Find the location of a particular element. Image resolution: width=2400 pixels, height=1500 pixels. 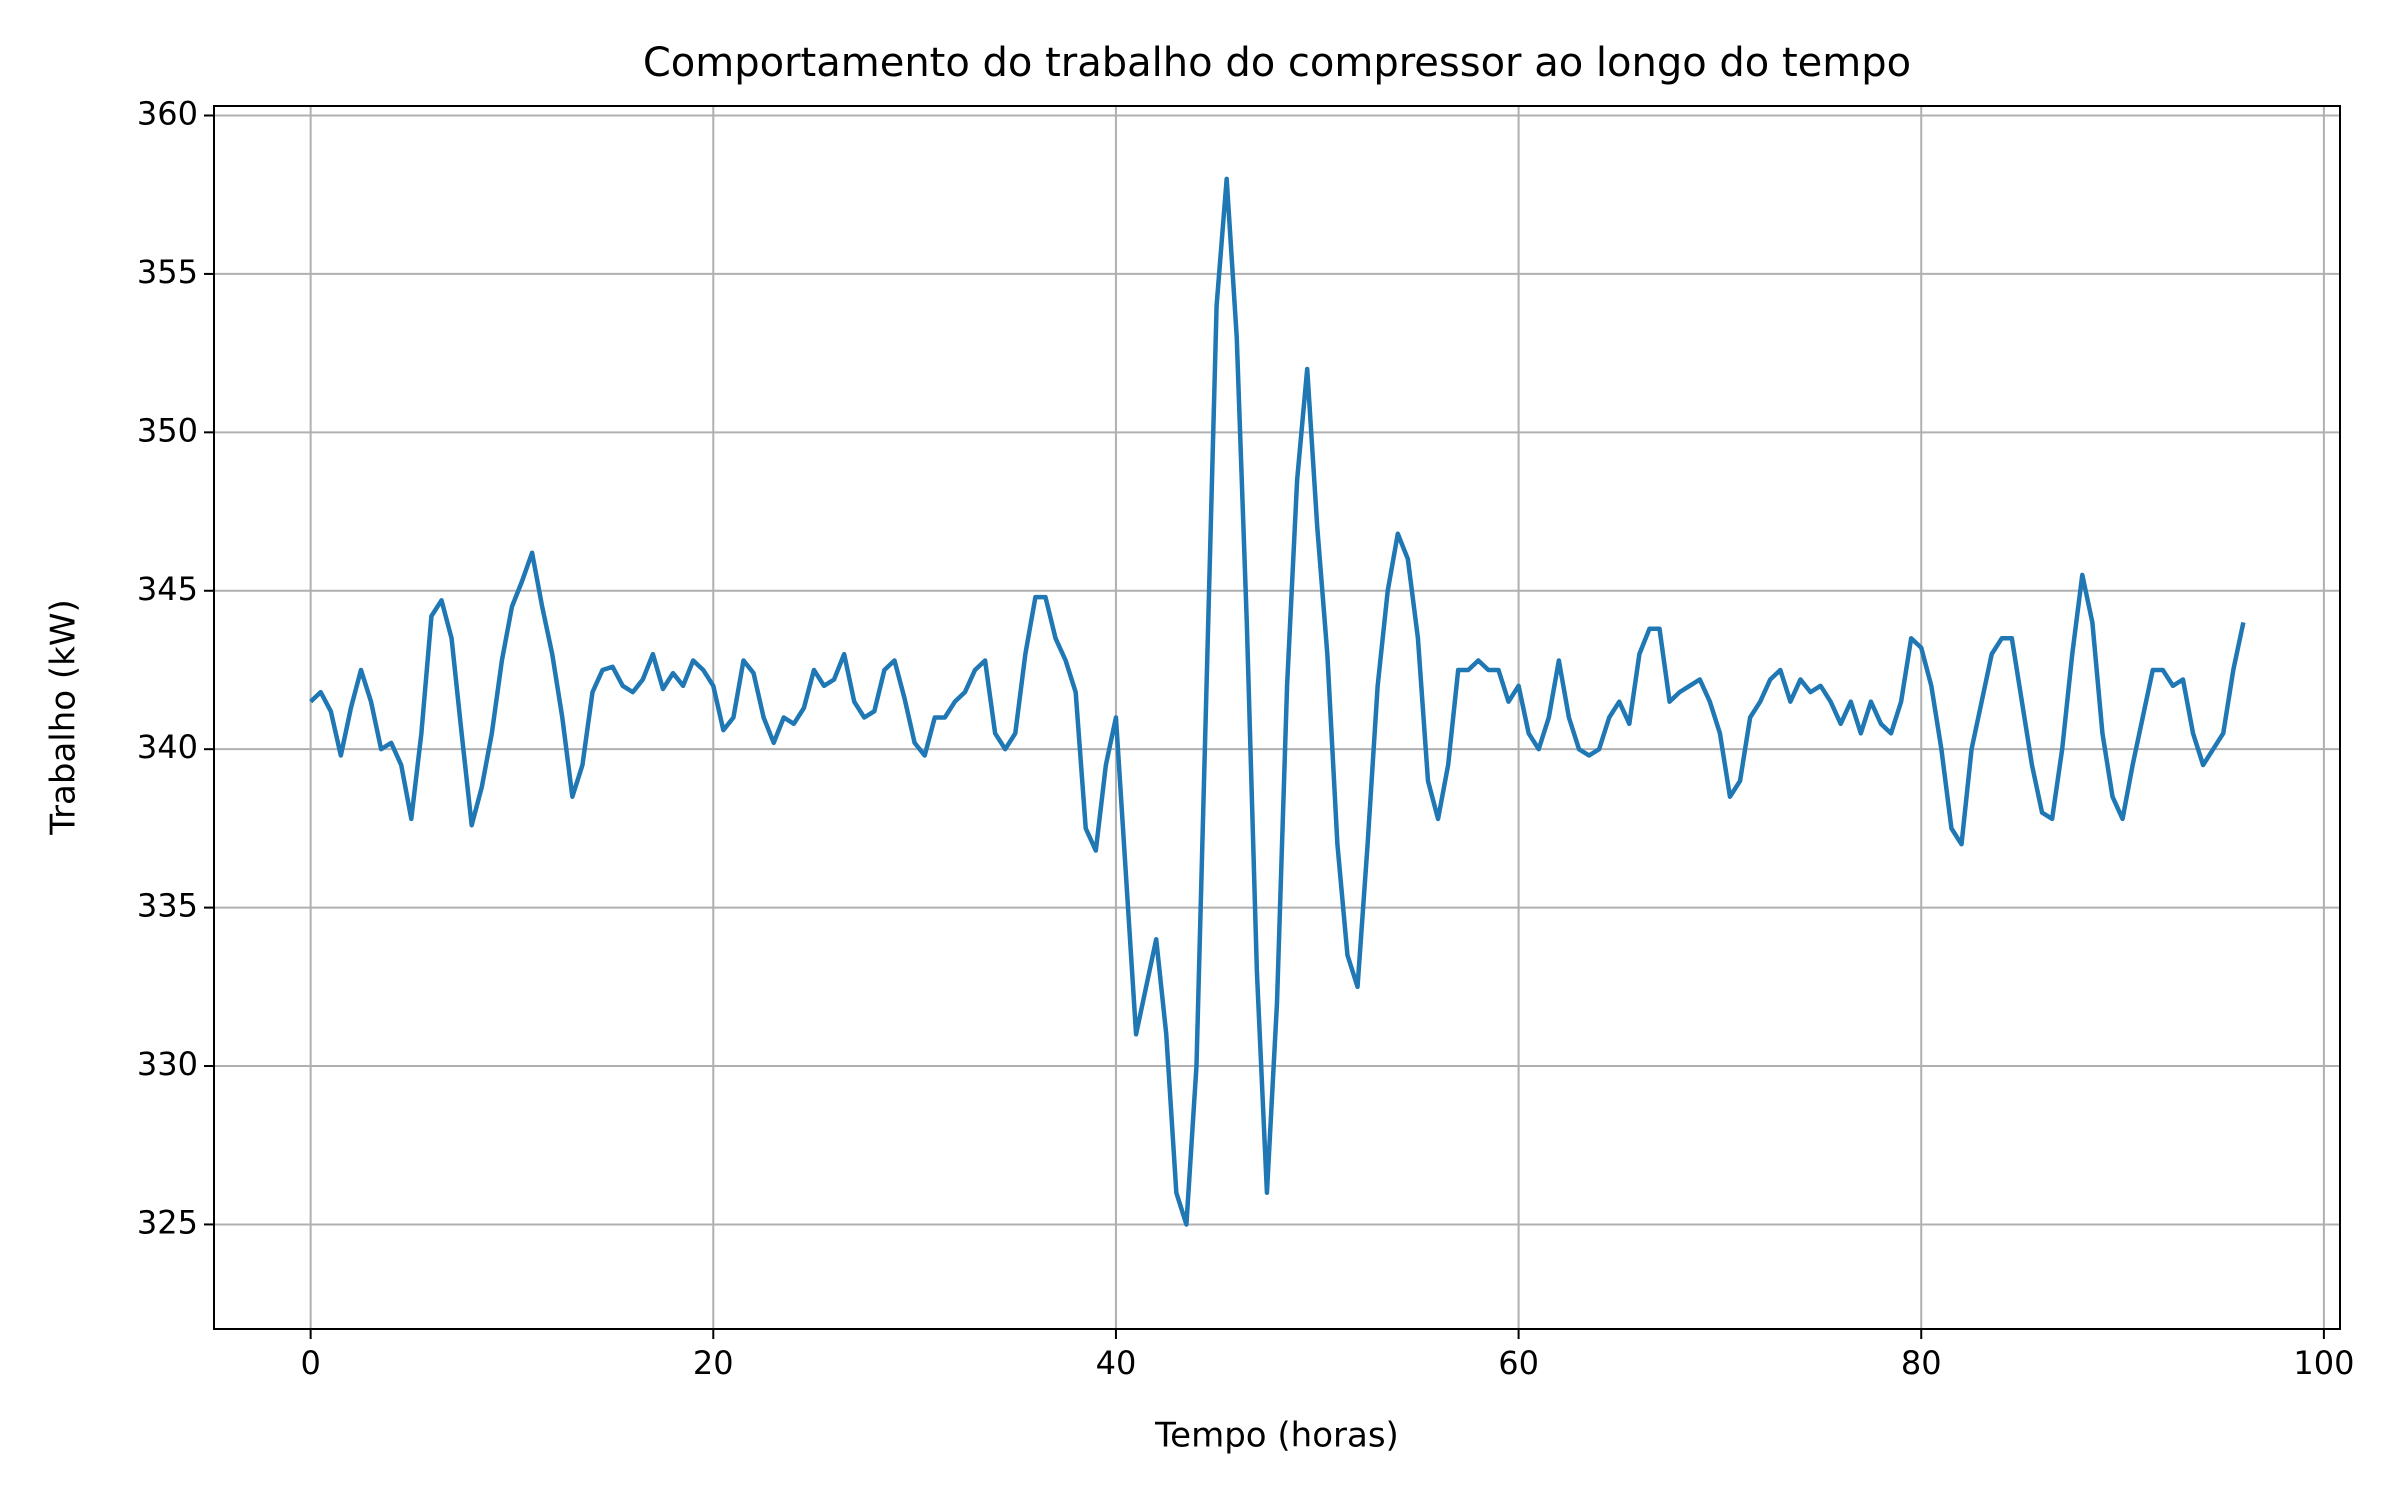

y-tick-label: 340 is located at coordinates (167, 747).